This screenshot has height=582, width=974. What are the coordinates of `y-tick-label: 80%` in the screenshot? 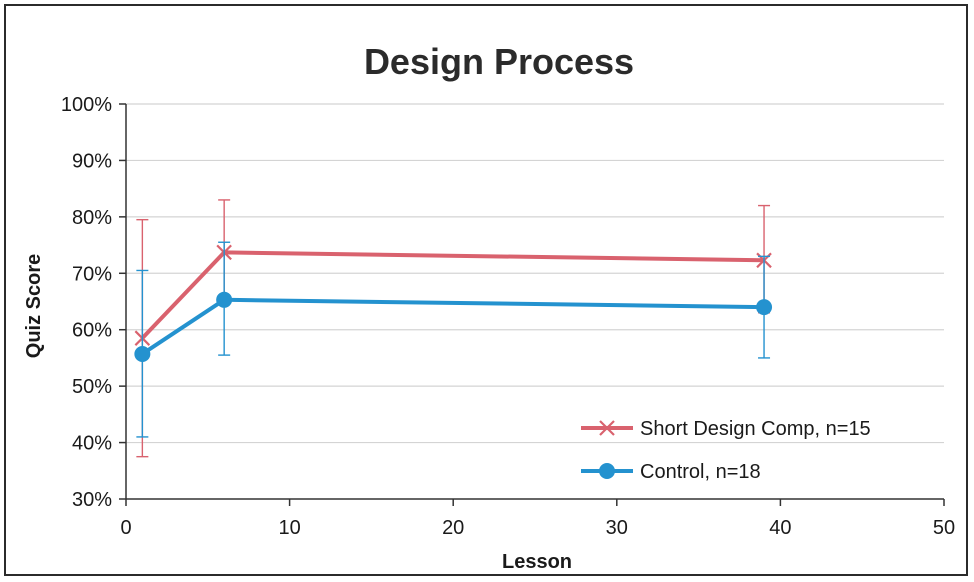 It's located at (92, 218).